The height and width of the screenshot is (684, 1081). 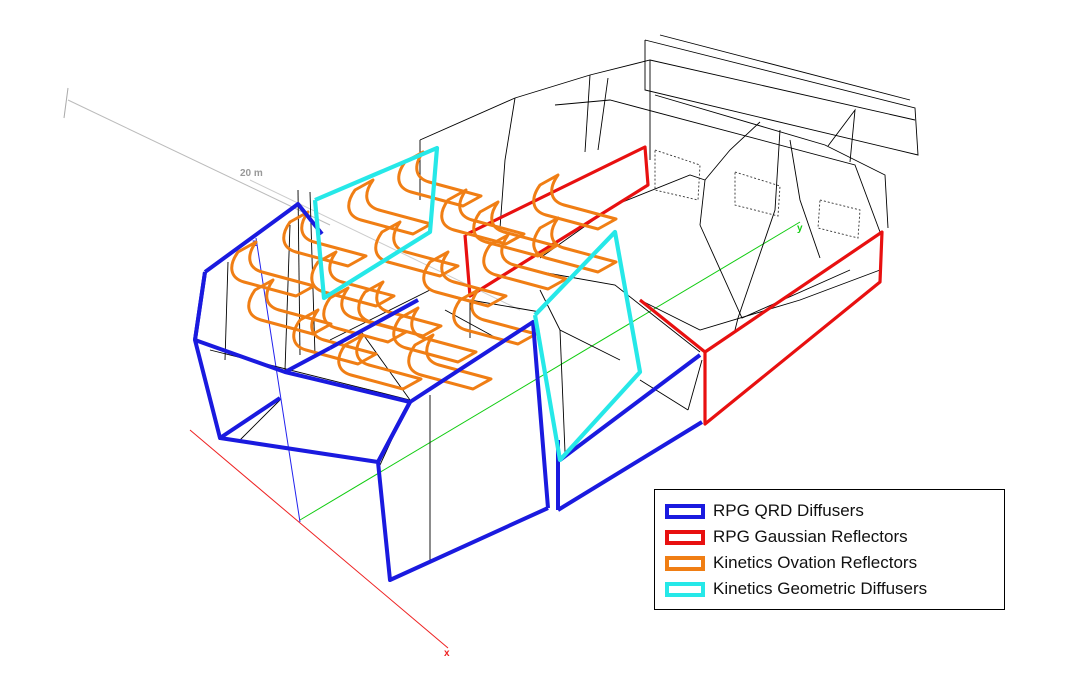 What do you see at coordinates (800, 228) in the screenshot?
I see `y-axis-label: y` at bounding box center [800, 228].